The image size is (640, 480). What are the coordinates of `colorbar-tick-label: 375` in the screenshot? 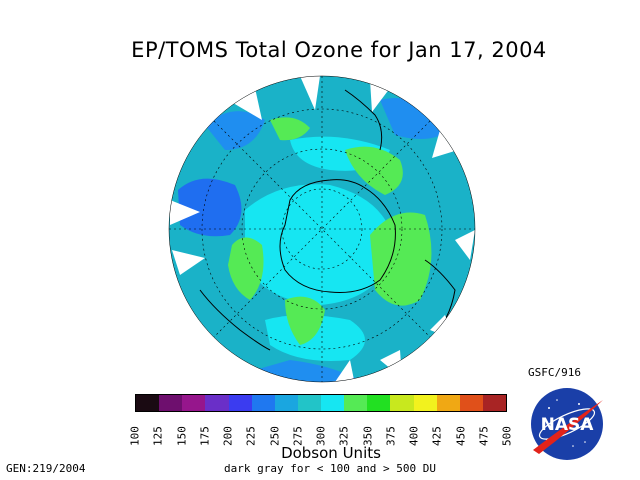 It's located at (391, 436).